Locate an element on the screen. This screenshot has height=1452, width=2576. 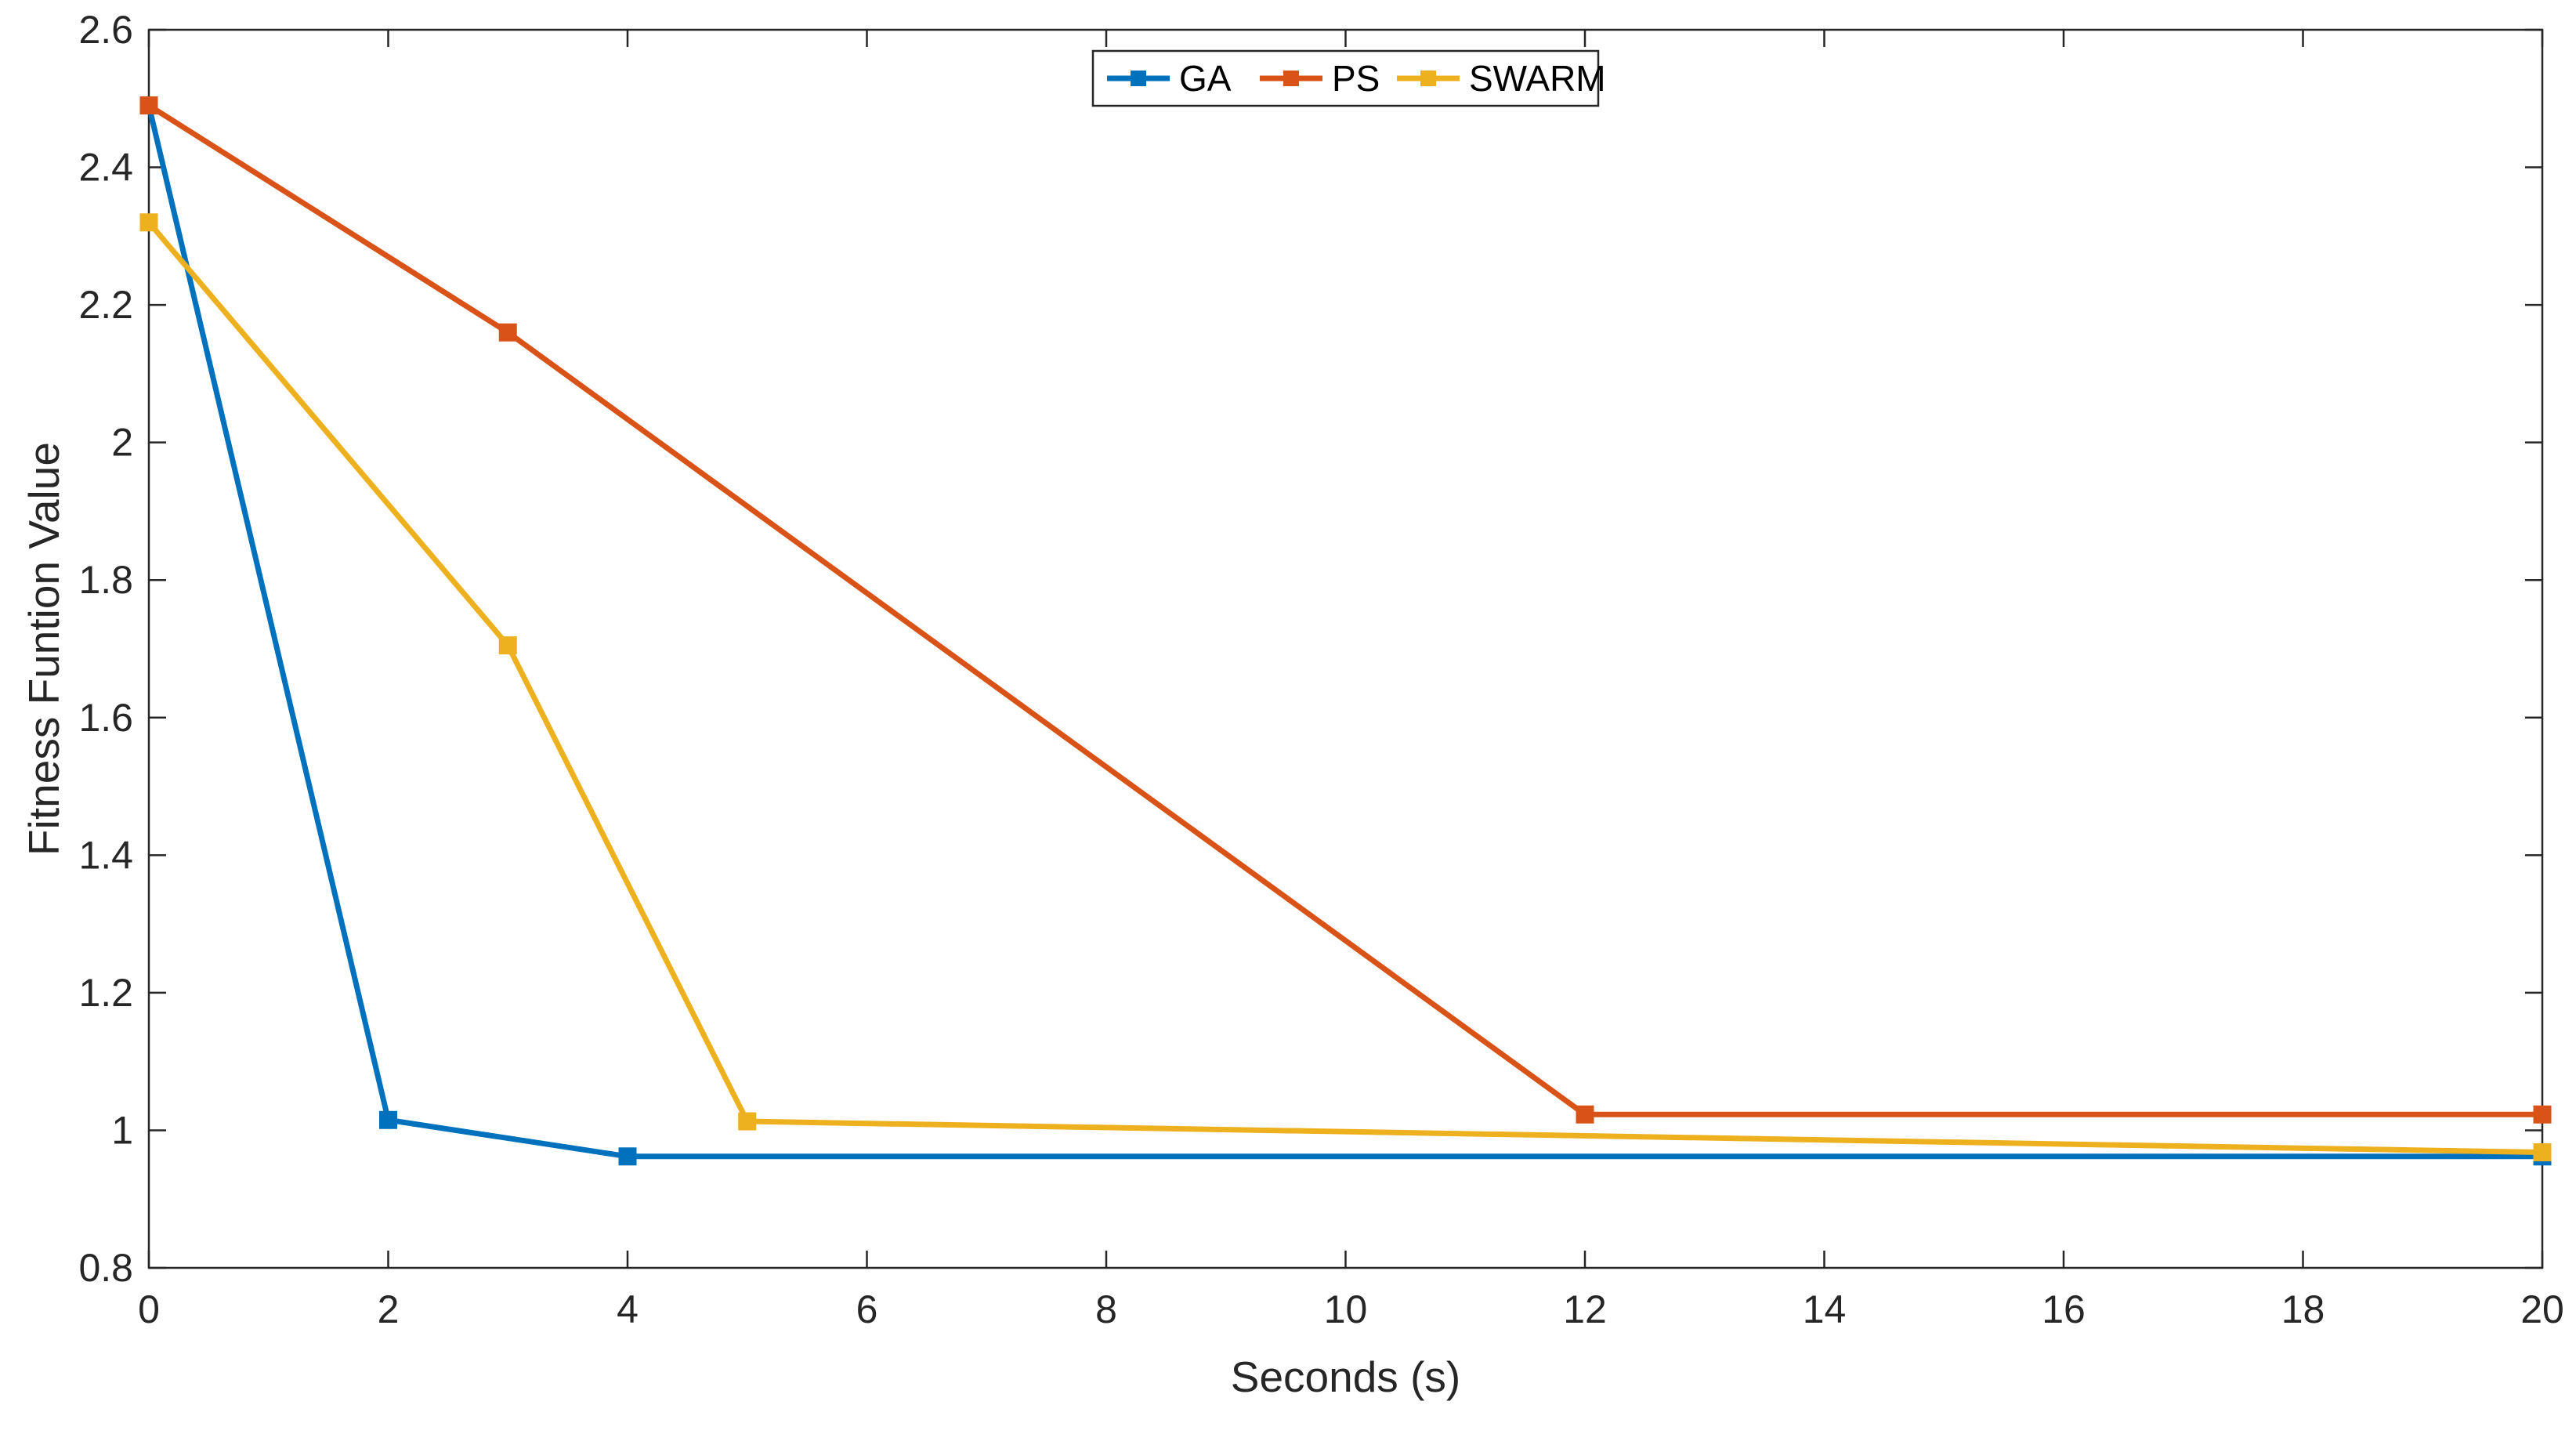
legend-label: GA is located at coordinates (1205, 79).